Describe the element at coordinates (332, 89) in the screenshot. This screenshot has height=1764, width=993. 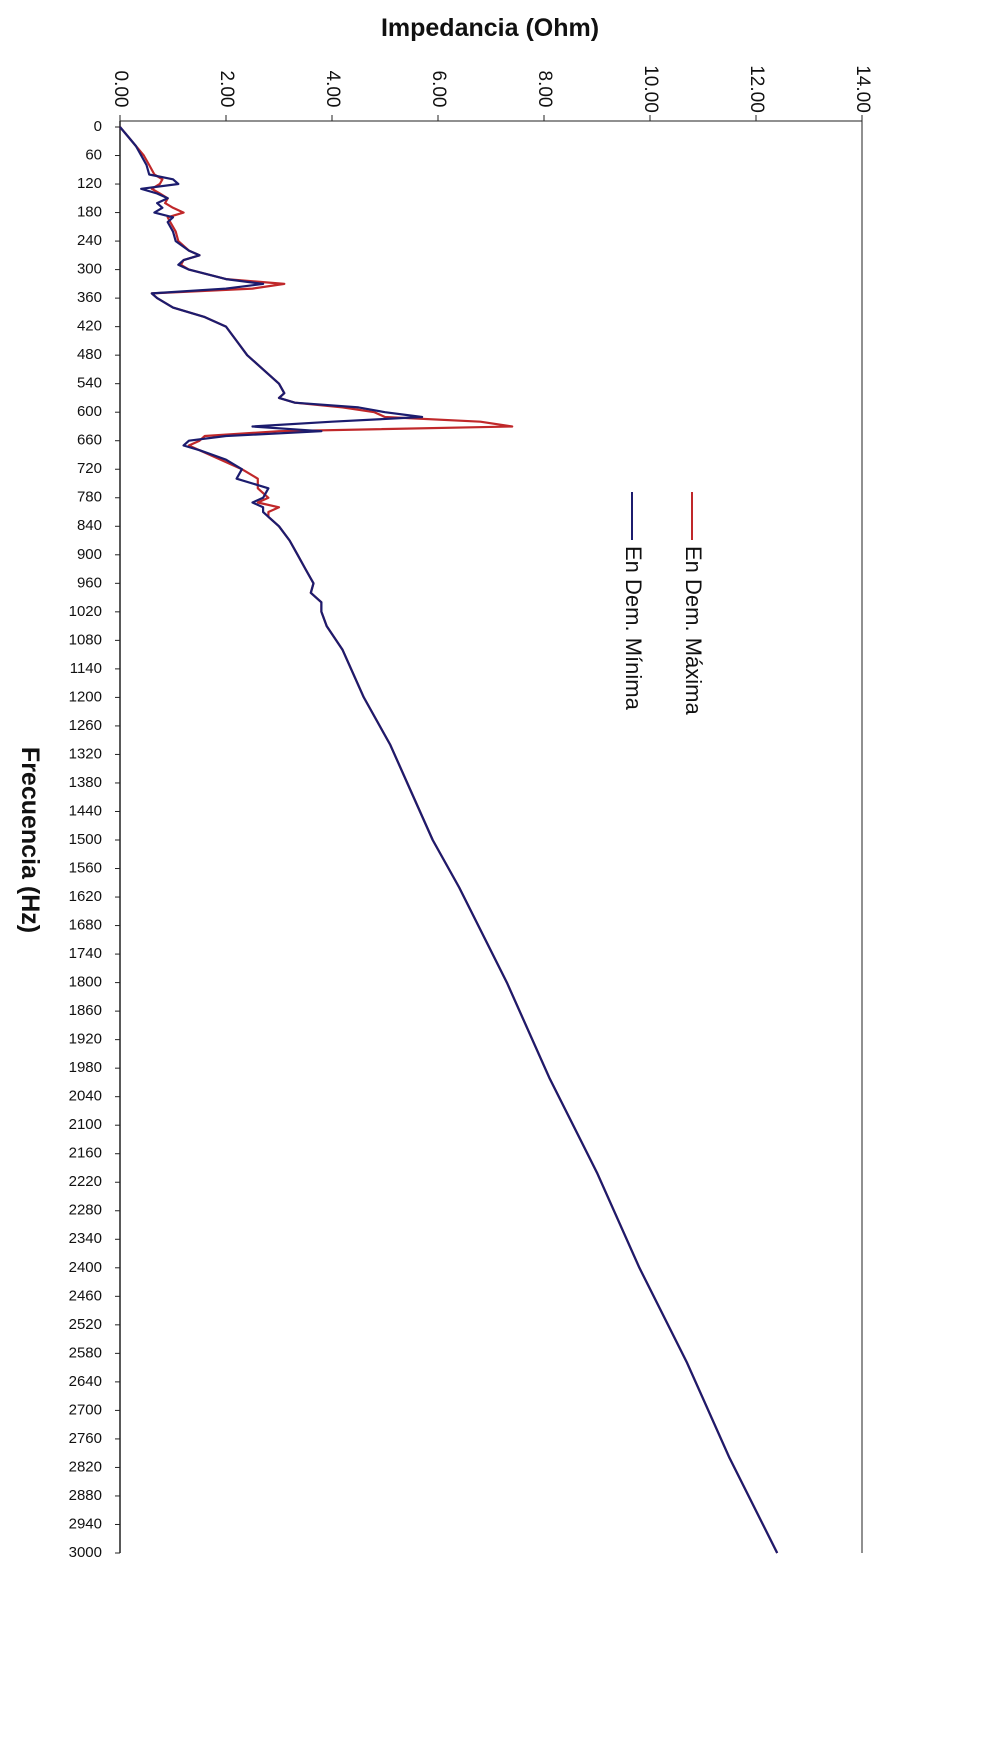
I see `y-tick-label: 4.00` at that location.